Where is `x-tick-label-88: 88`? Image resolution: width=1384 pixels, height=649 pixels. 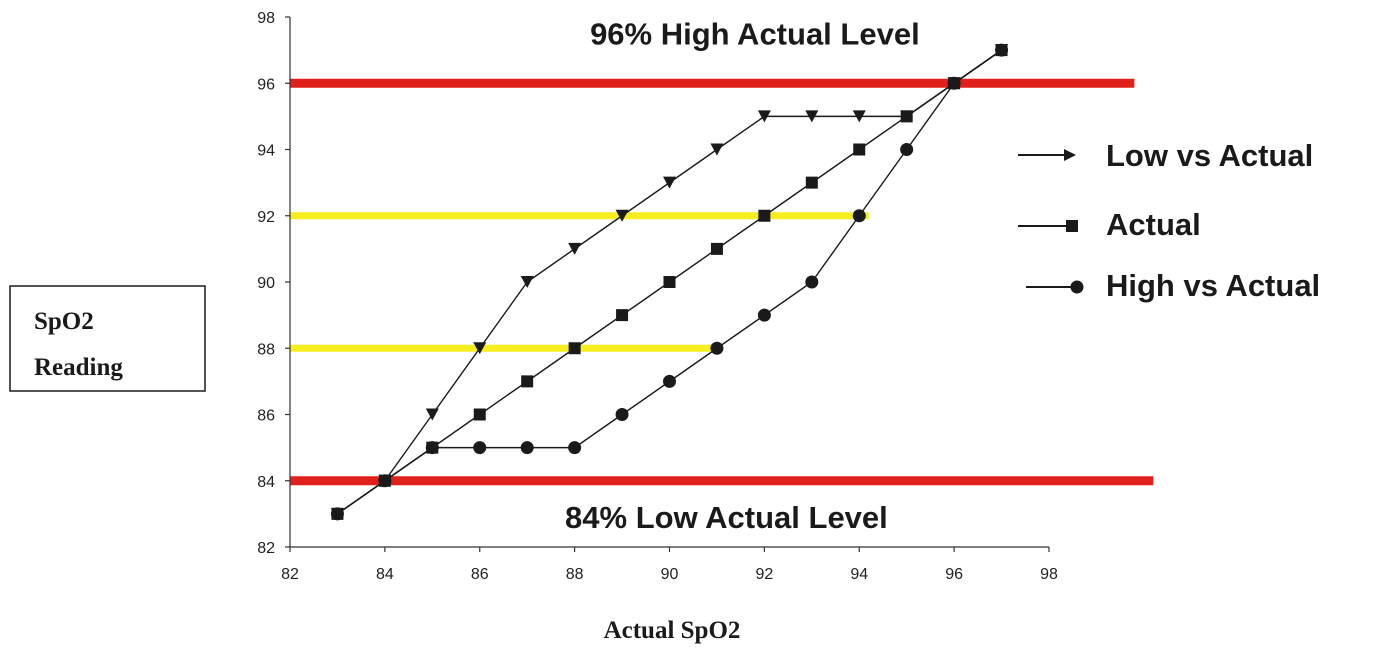 x-tick-label-88: 88 is located at coordinates (575, 574).